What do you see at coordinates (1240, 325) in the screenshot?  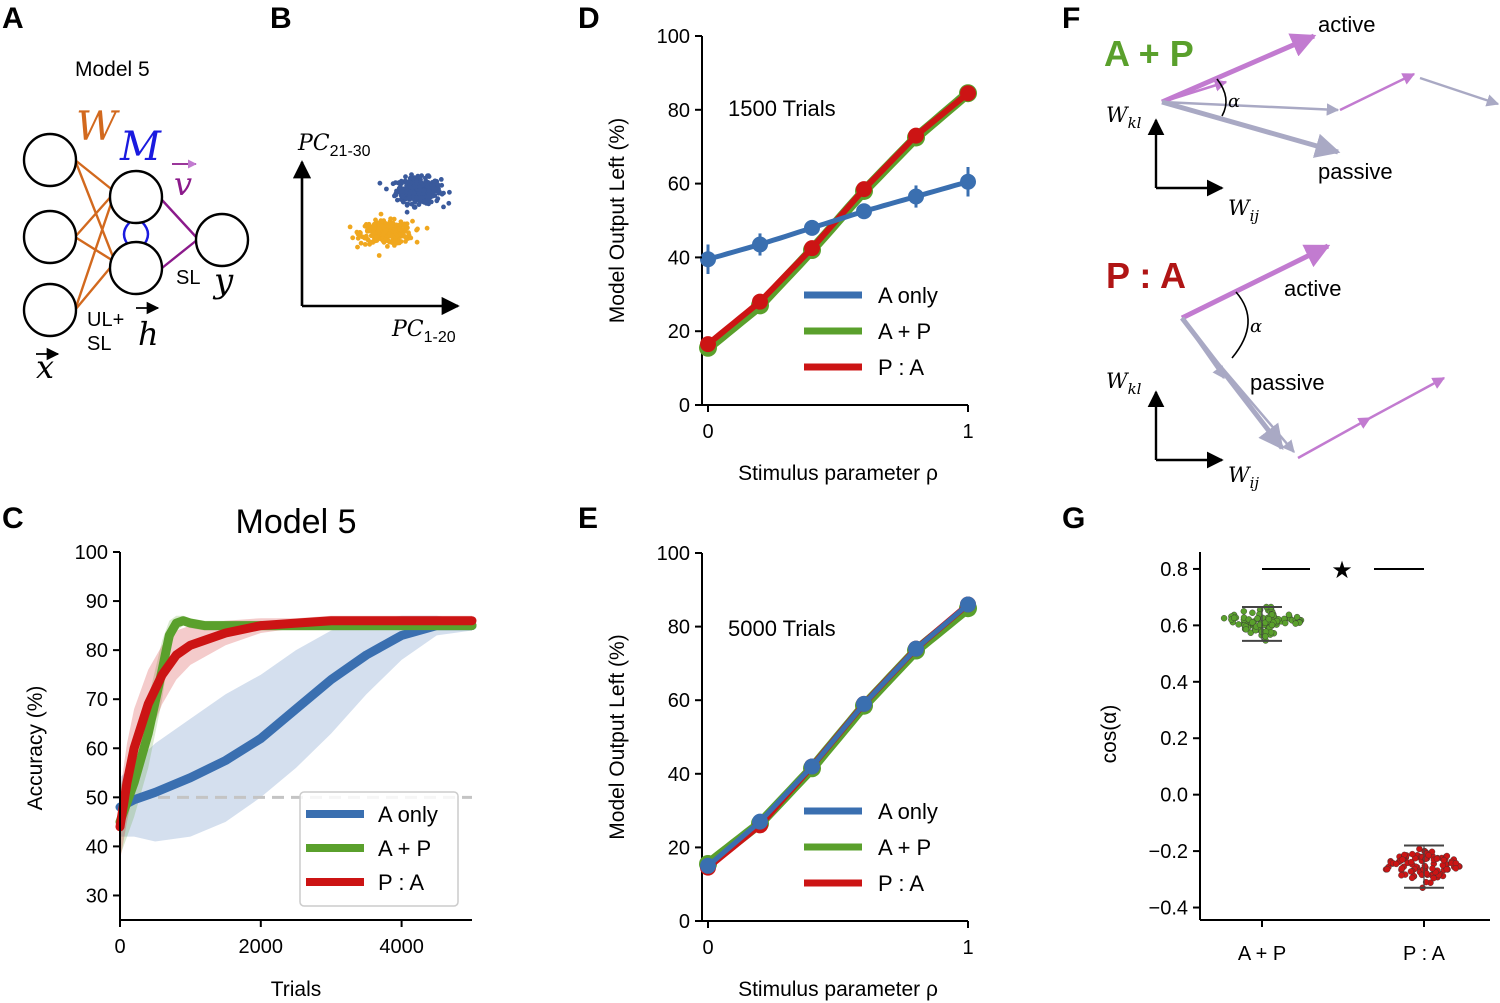 I see `angle-arc` at bounding box center [1240, 325].